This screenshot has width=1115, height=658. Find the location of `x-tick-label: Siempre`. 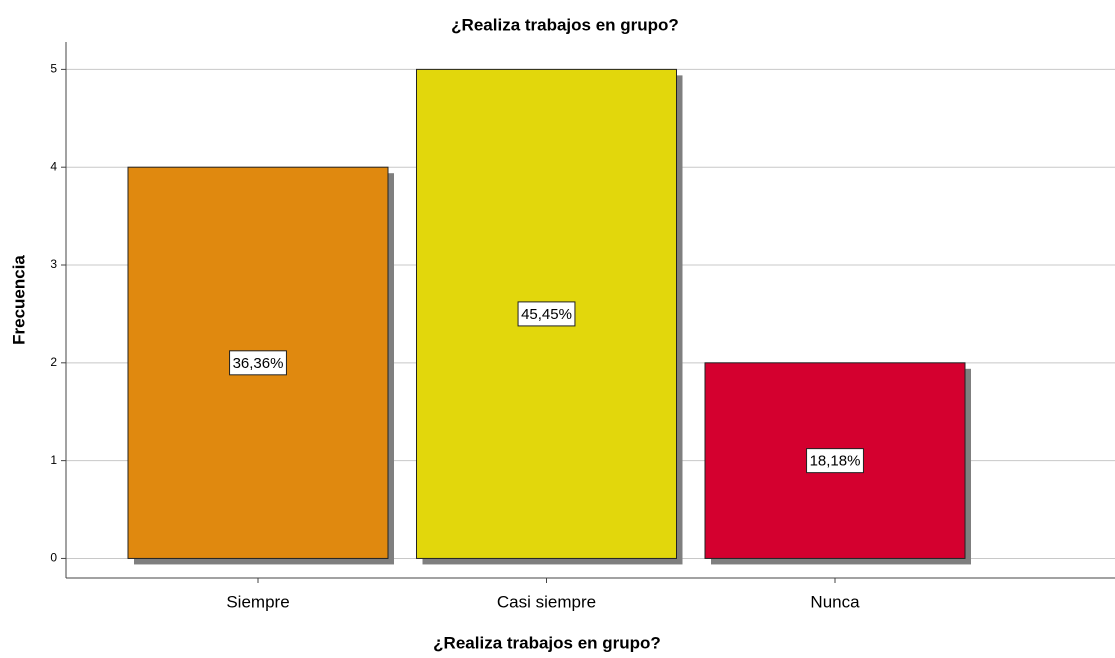

x-tick-label: Siempre is located at coordinates (257, 601).